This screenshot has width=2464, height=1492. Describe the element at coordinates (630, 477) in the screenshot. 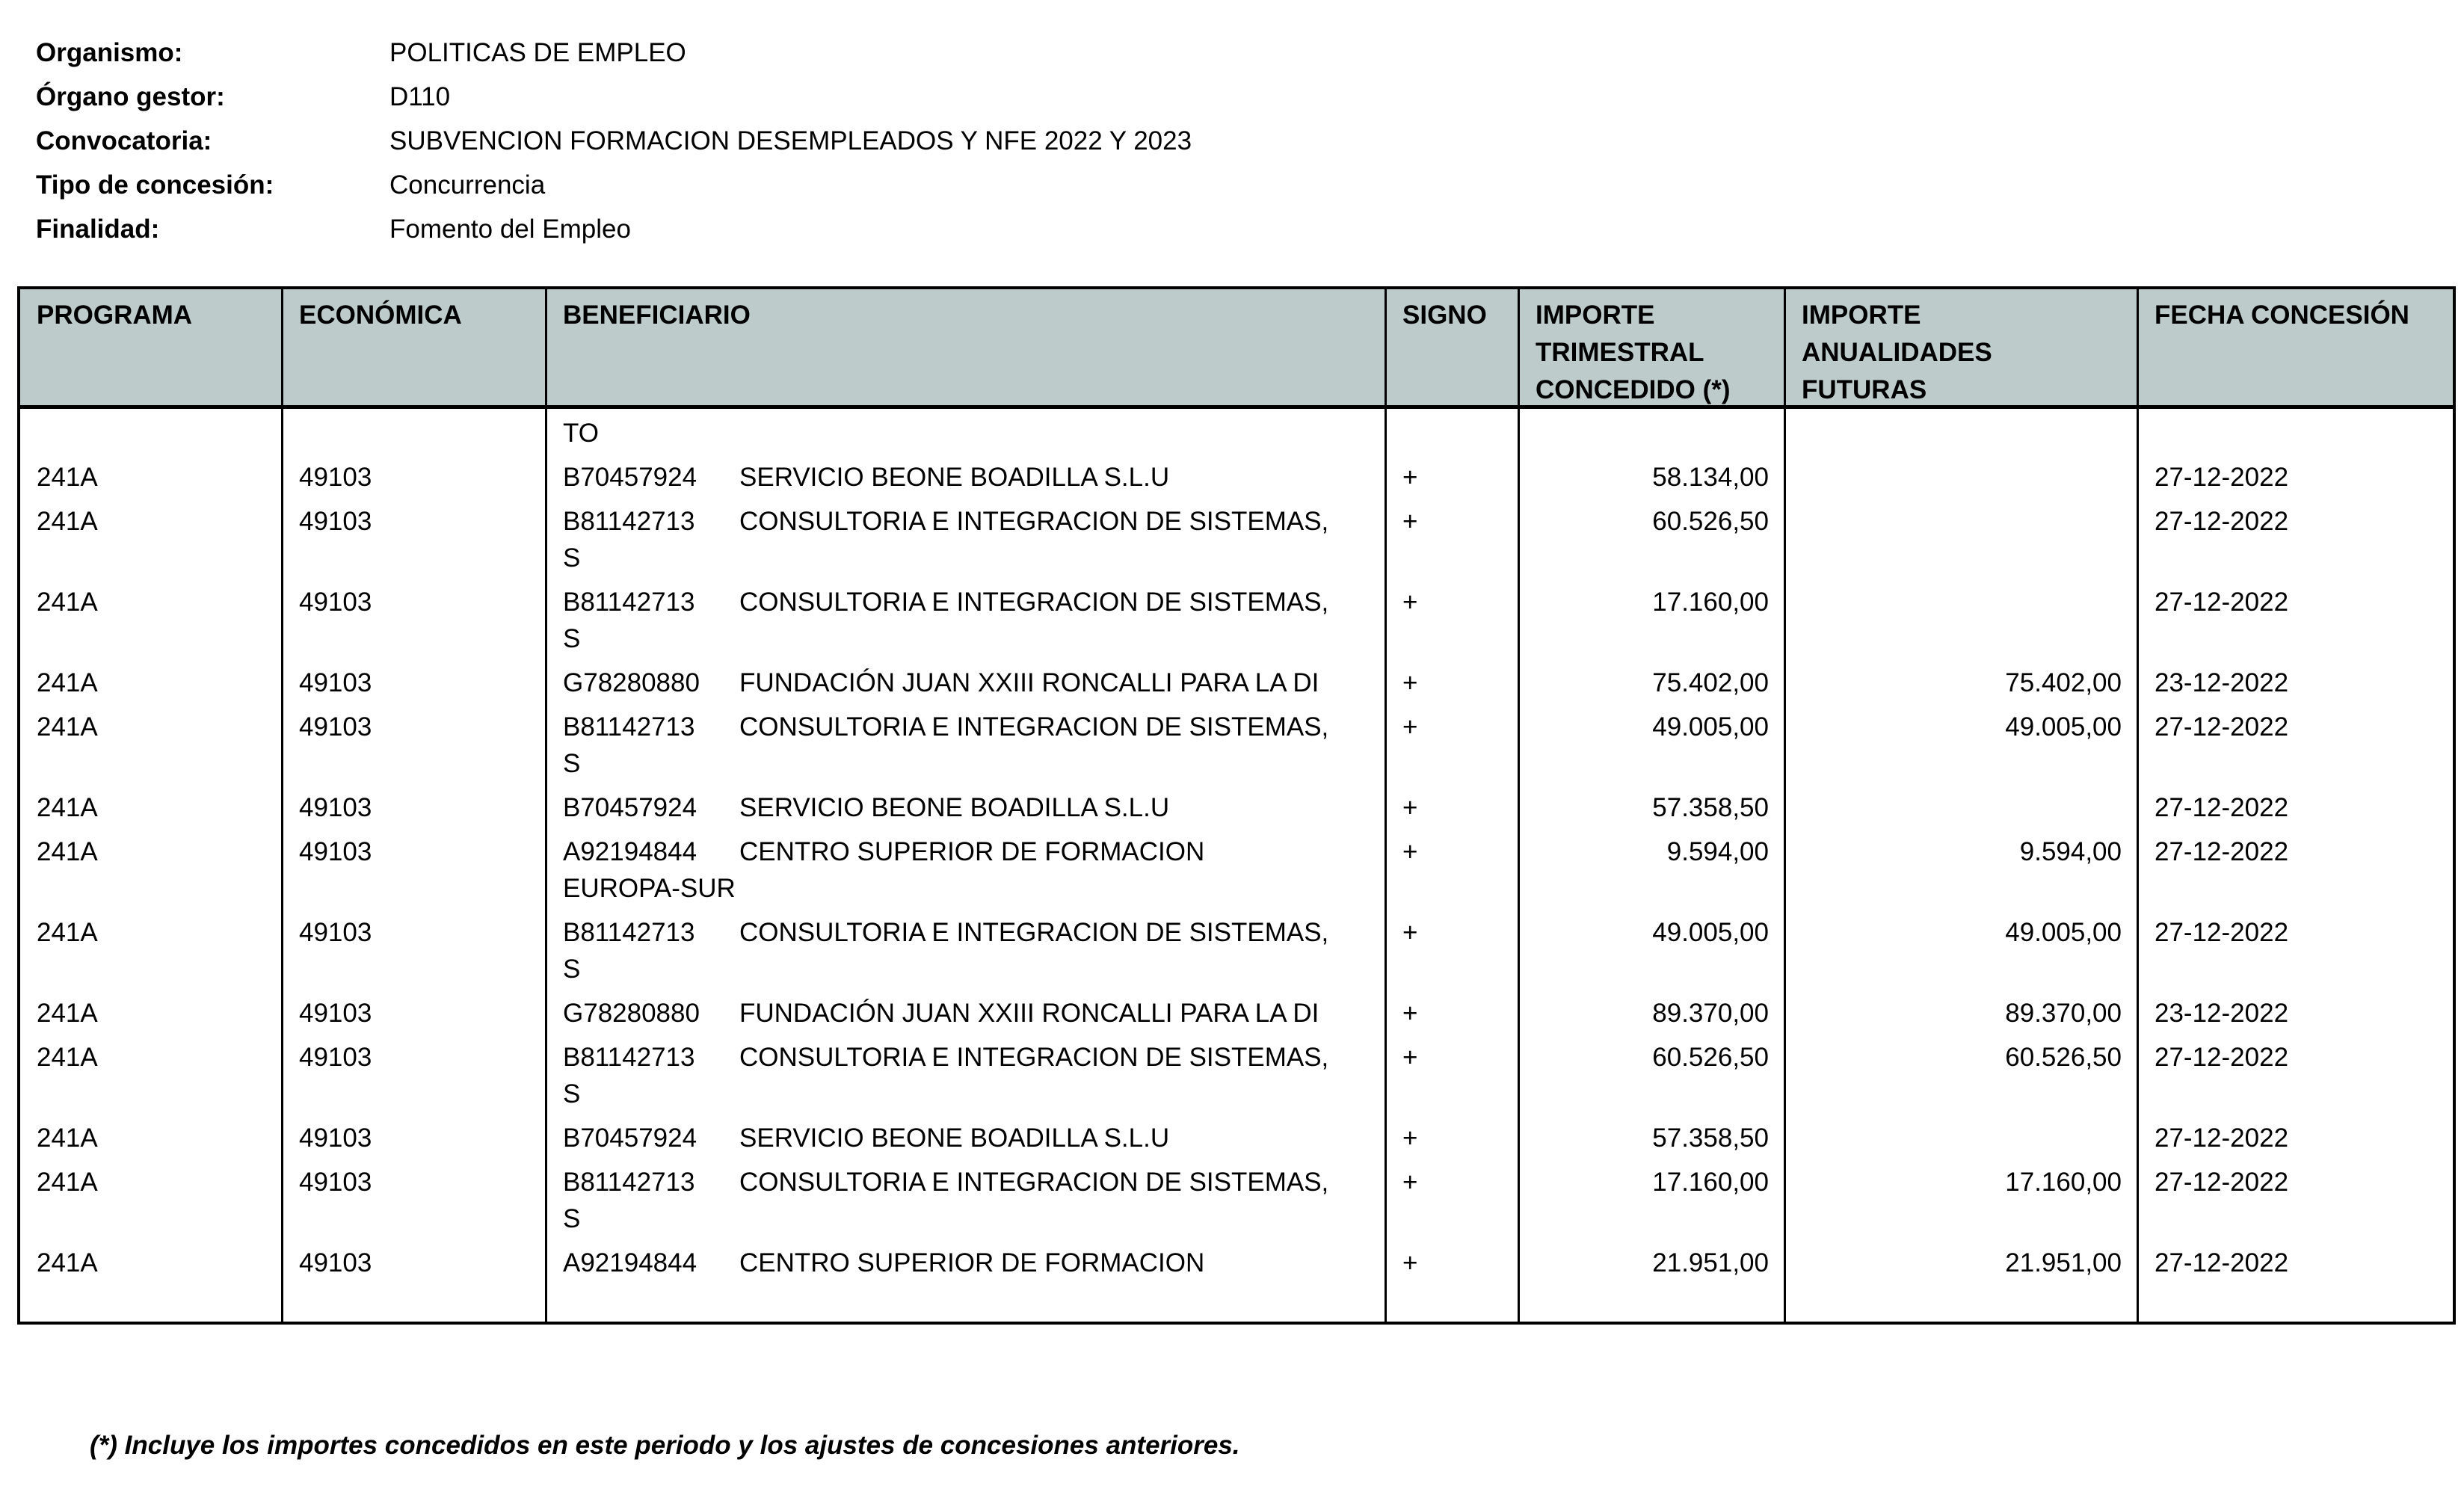

I see `cif: B70457924` at that location.